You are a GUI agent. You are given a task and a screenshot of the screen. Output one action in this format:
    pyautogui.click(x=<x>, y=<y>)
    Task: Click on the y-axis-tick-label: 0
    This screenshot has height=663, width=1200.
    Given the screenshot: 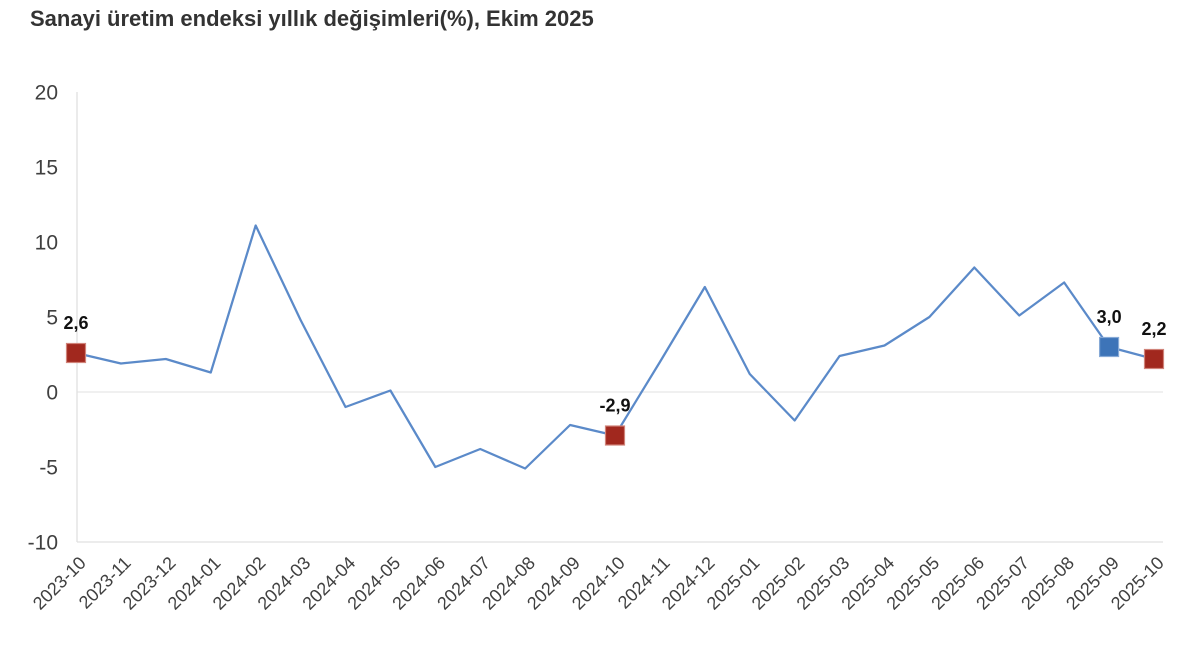 What is the action you would take?
    pyautogui.click(x=52, y=392)
    